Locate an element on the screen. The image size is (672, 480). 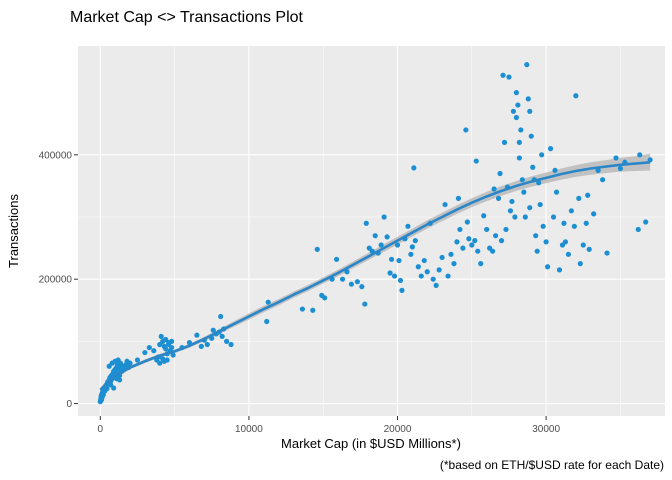
x-axis-label: Market Cap (in $USD Millions*) is located at coordinates (371, 443).